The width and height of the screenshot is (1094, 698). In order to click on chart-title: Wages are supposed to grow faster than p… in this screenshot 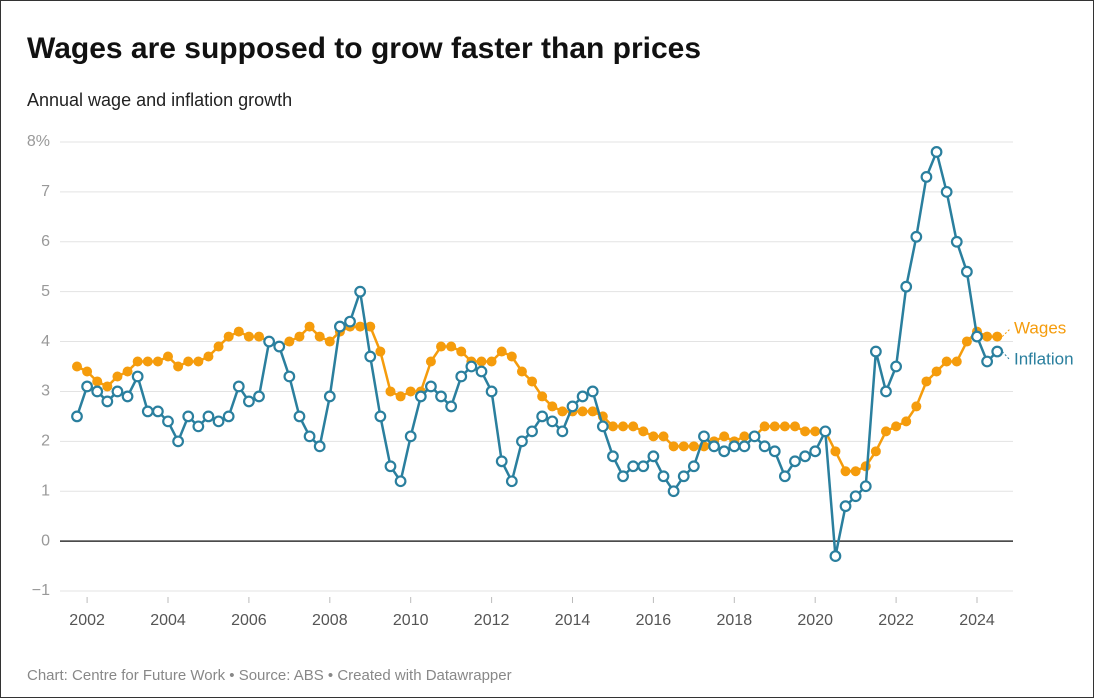, I will do `click(364, 48)`.